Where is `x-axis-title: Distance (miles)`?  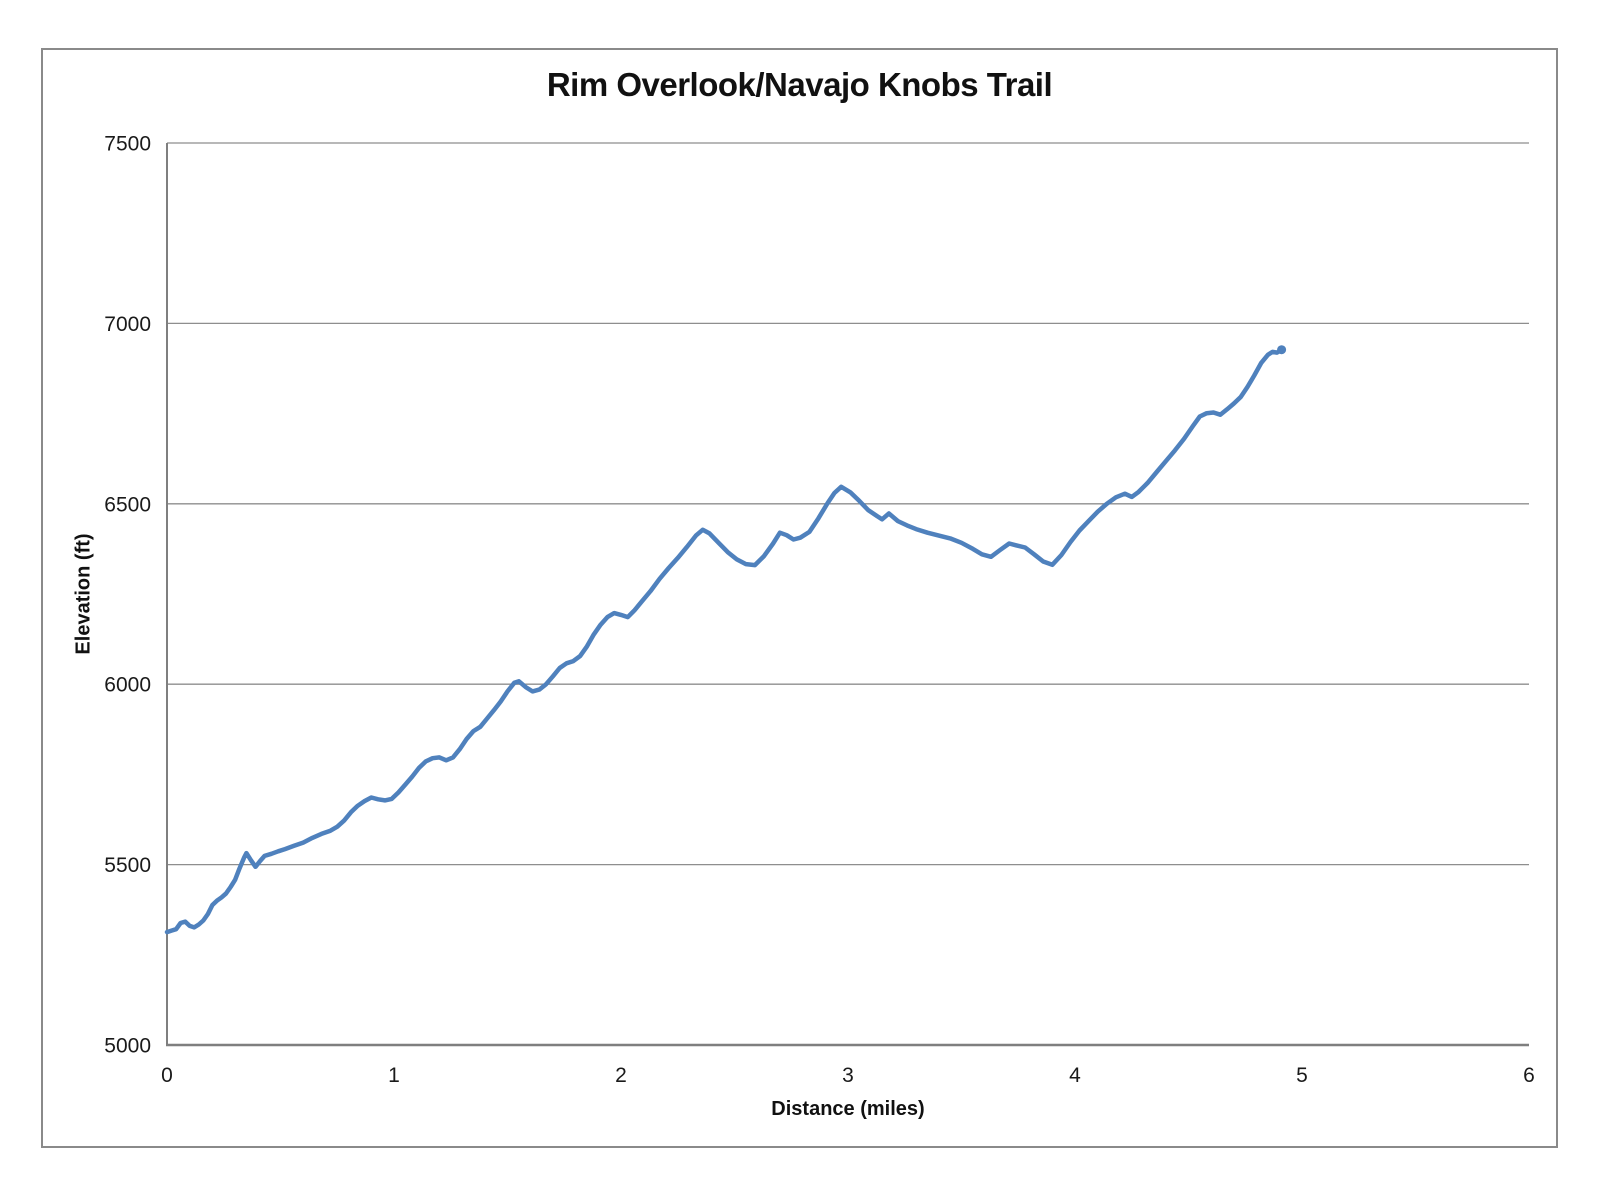 x-axis-title: Distance (miles) is located at coordinates (848, 1109).